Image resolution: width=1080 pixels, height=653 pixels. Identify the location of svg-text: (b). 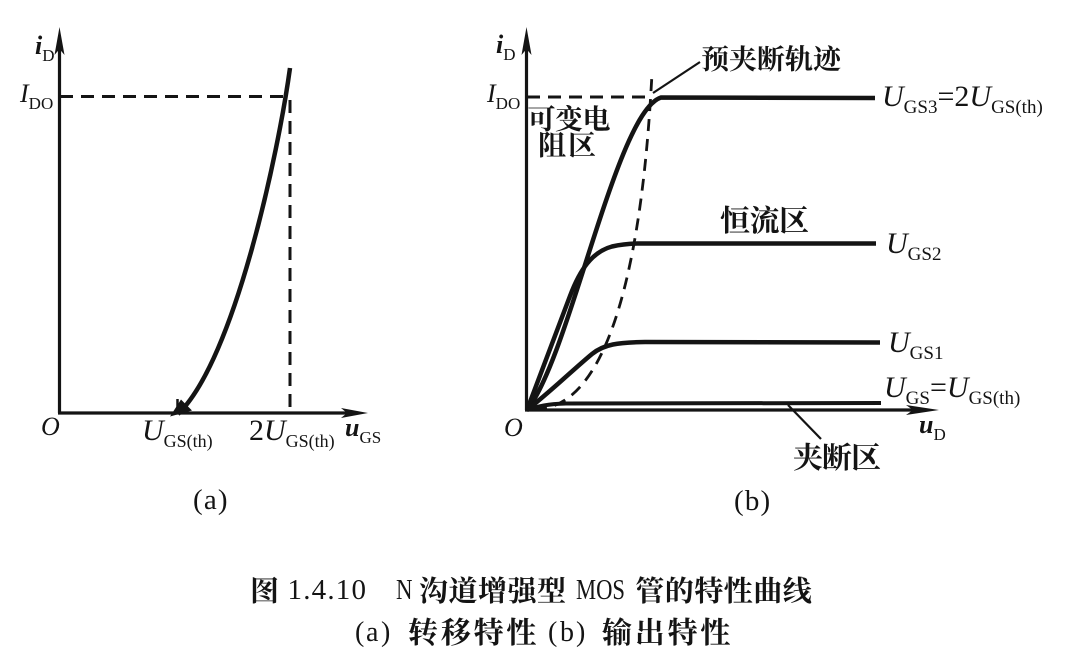
(752, 501).